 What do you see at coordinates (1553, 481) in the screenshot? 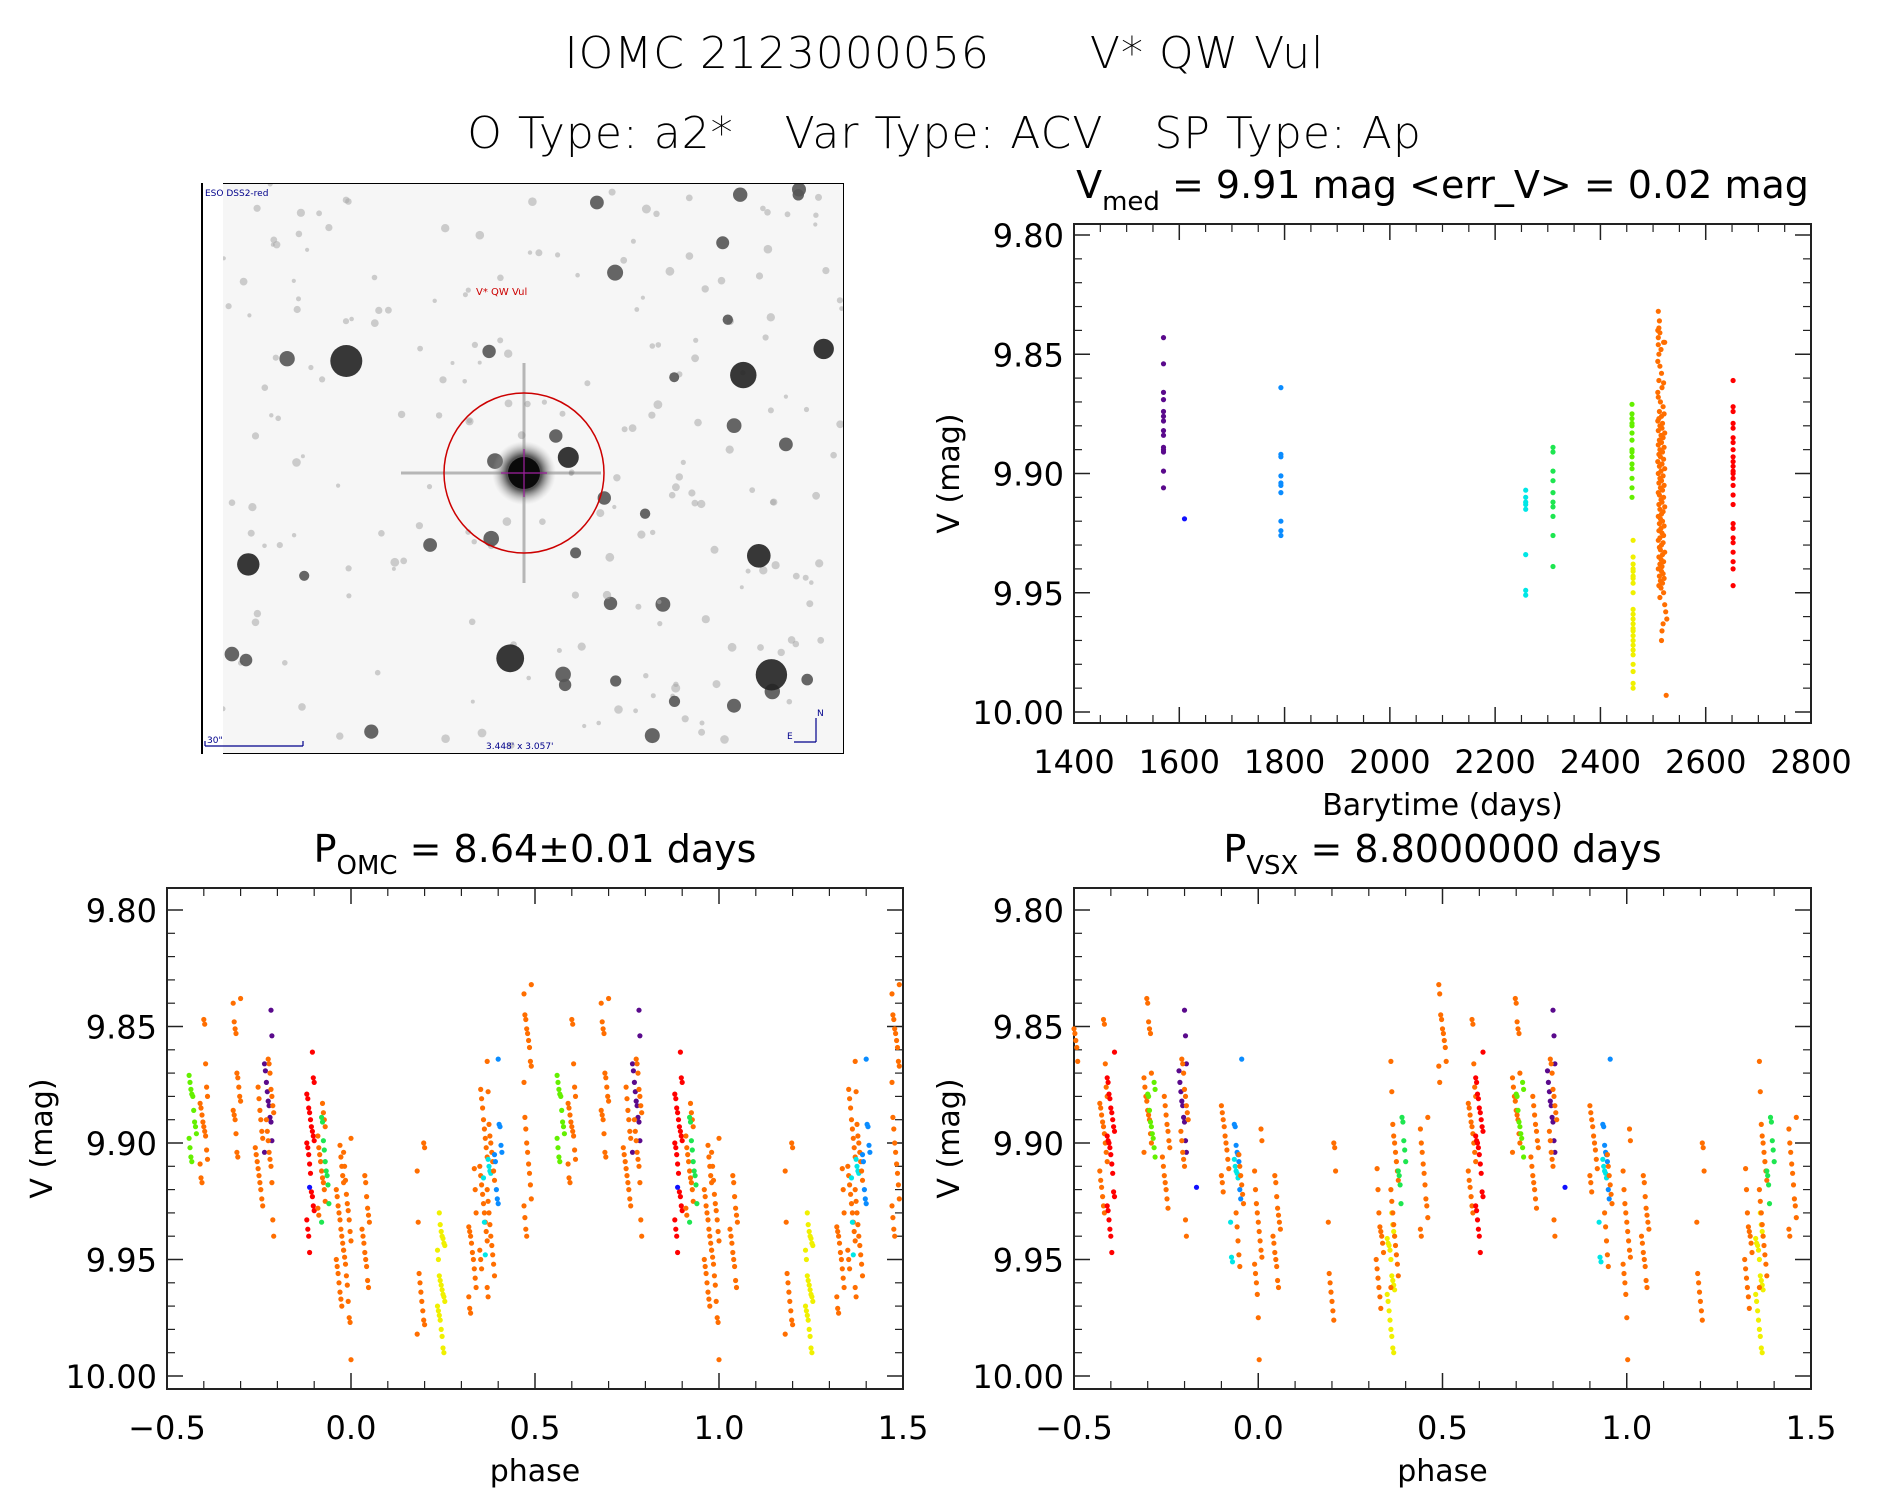
I see `data-point-green` at bounding box center [1553, 481].